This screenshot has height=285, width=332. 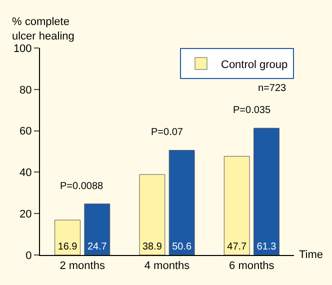 I want to click on x-tick-label: 6 months, so click(x=252, y=266).